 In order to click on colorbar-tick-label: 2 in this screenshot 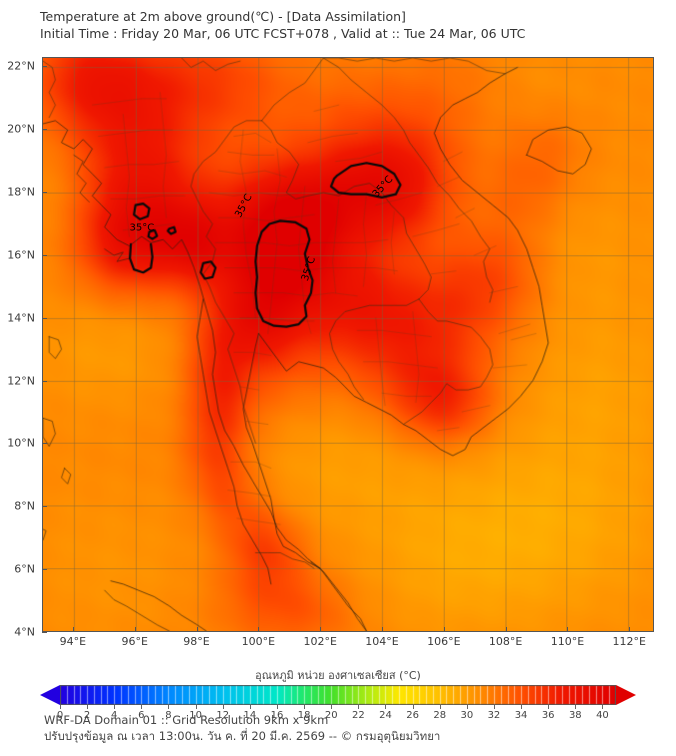, I will do `click(87, 715)`.